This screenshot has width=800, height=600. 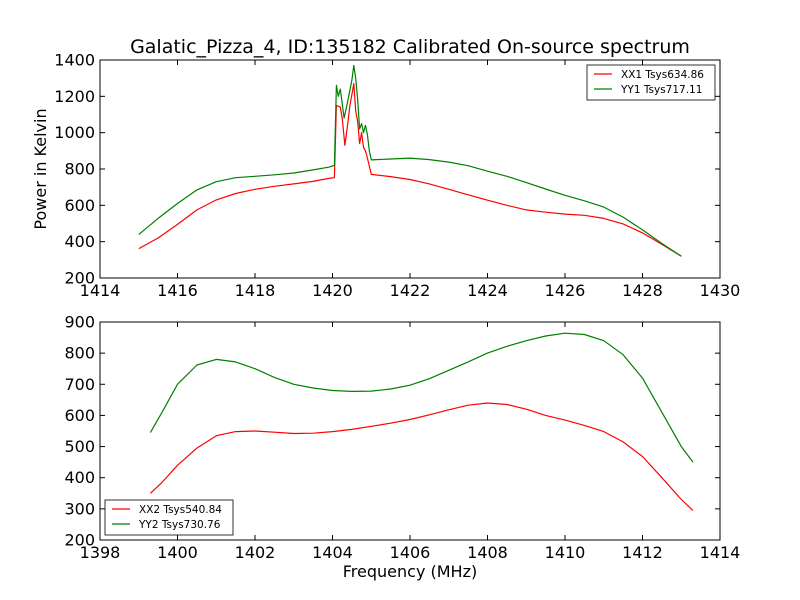 What do you see at coordinates (642, 552) in the screenshot?
I see `lower-x-tick-label: 1412` at bounding box center [642, 552].